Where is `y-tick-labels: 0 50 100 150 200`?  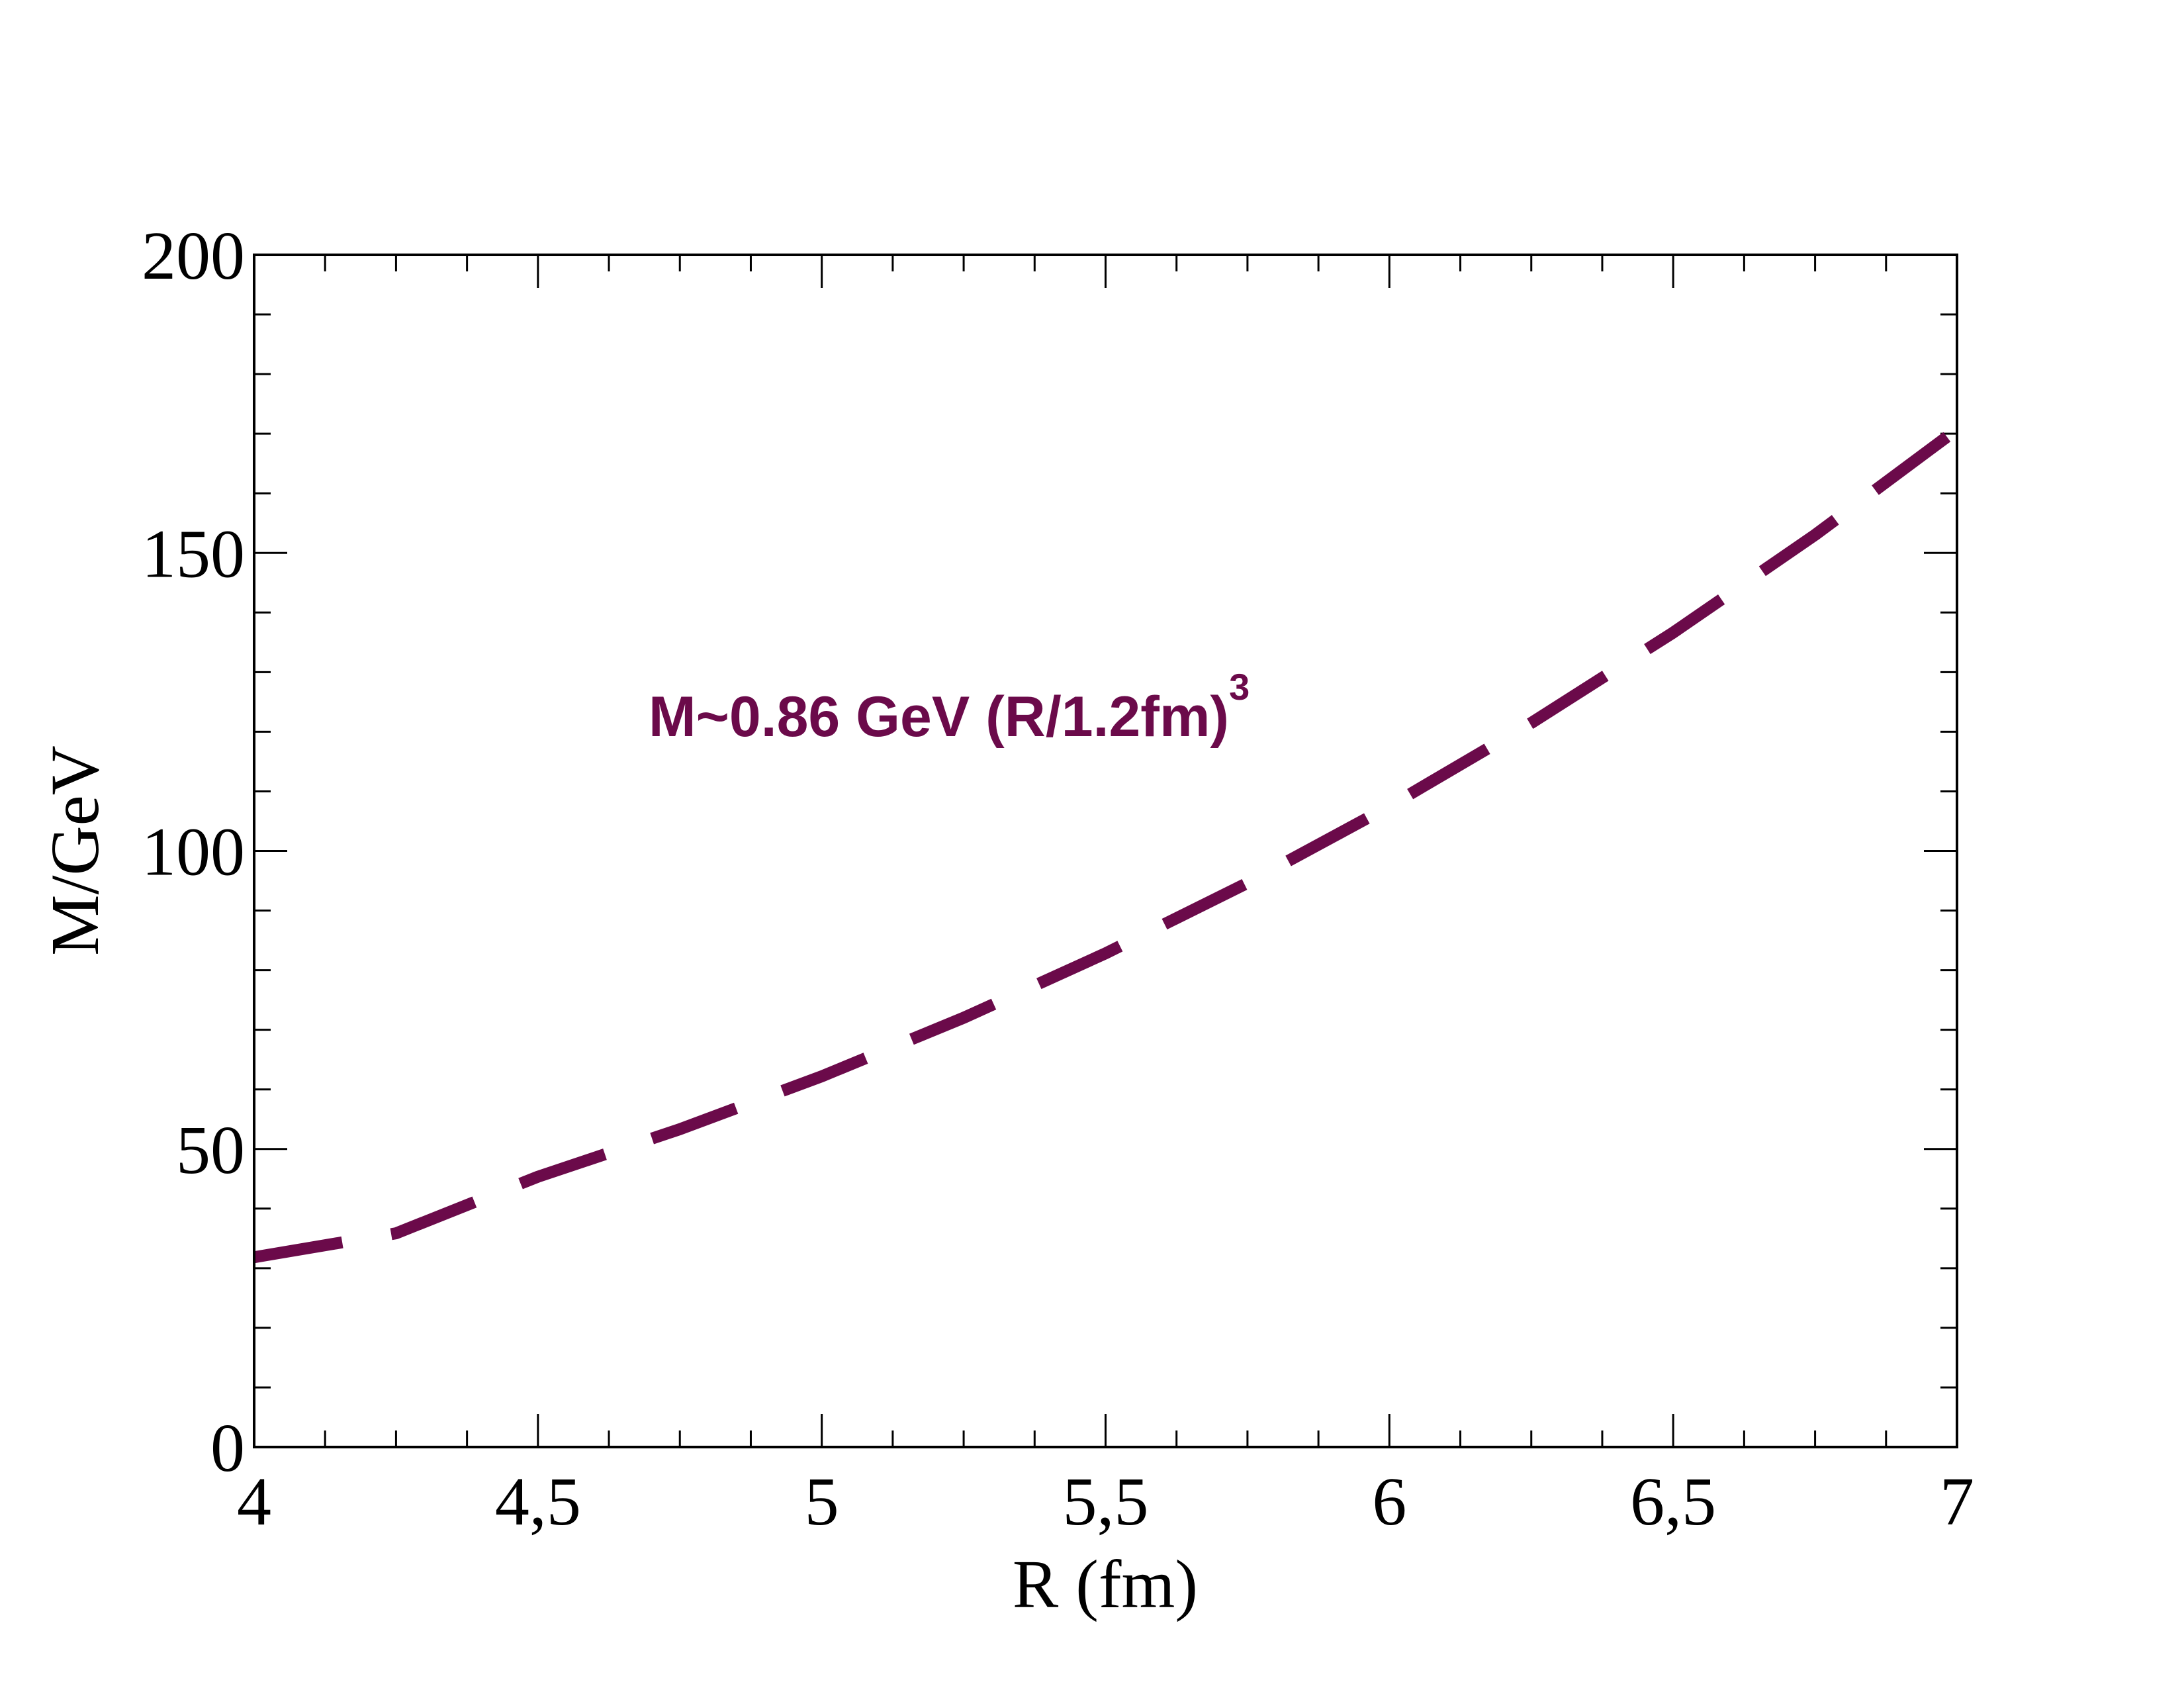 y-tick-labels: 0 50 100 150 200 is located at coordinates (193, 852).